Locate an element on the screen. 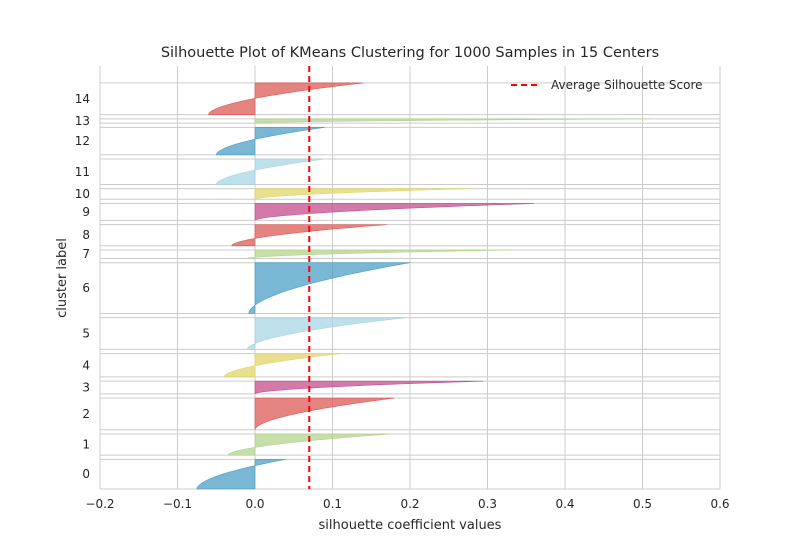 The width and height of the screenshot is (800, 550). y-tick-label: 12 is located at coordinates (82, 141).